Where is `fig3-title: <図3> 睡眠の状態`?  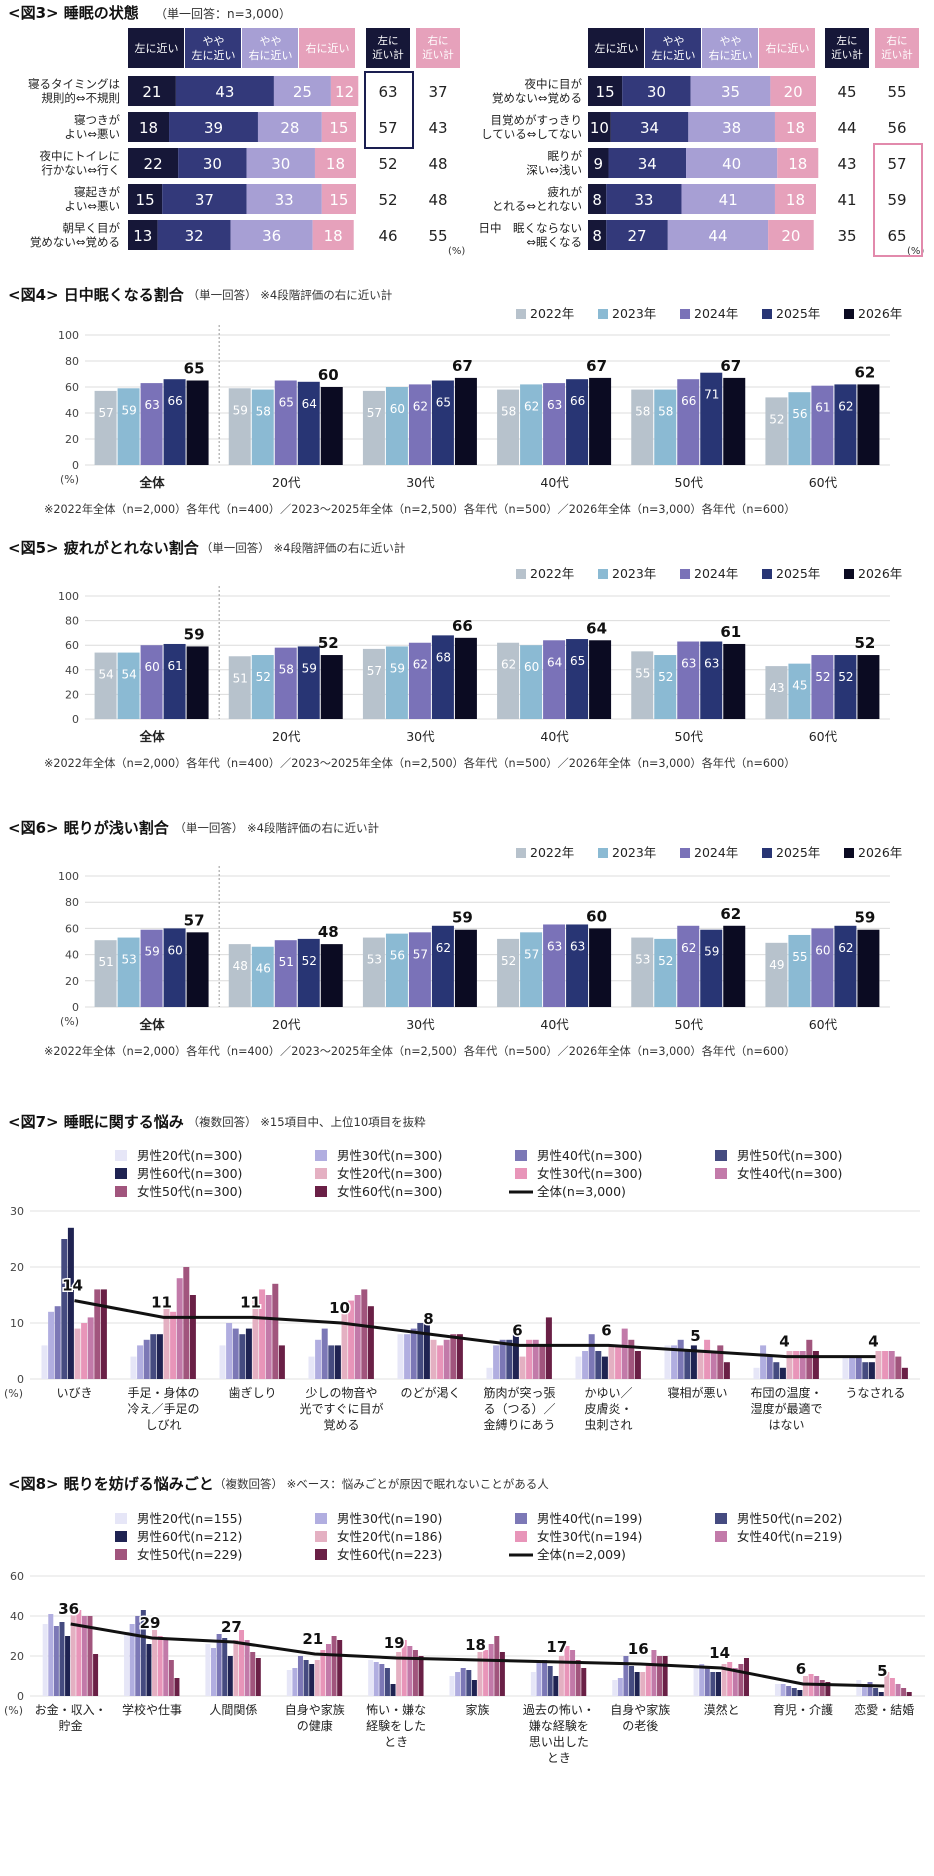 fig3-title: <図3> 睡眠の状態 is located at coordinates (73, 13).